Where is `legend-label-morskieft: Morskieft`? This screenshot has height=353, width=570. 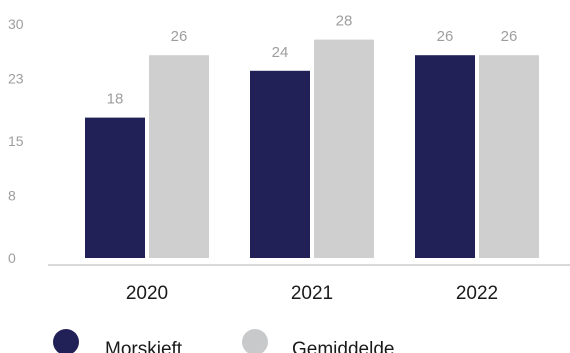 legend-label-morskieft: Morskieft is located at coordinates (144, 346).